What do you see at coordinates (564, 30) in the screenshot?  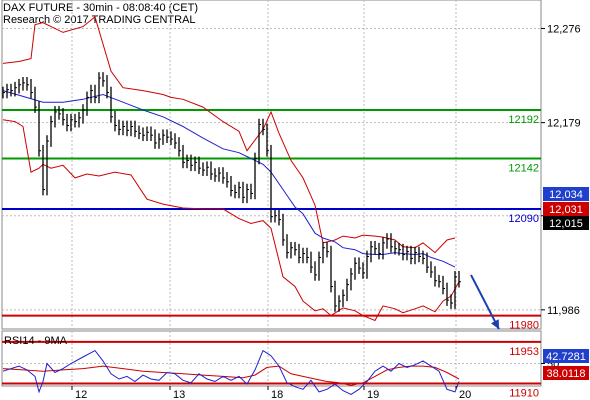 I see `y-tick-label: 12,276` at bounding box center [564, 30].